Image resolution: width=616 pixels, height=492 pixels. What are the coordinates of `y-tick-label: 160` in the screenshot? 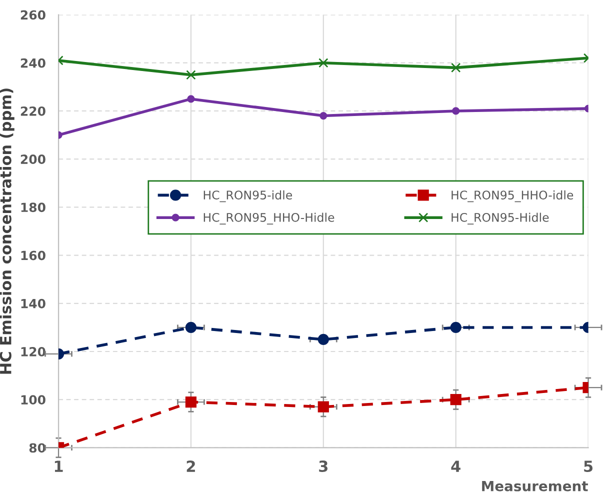 It's located at (33, 255).